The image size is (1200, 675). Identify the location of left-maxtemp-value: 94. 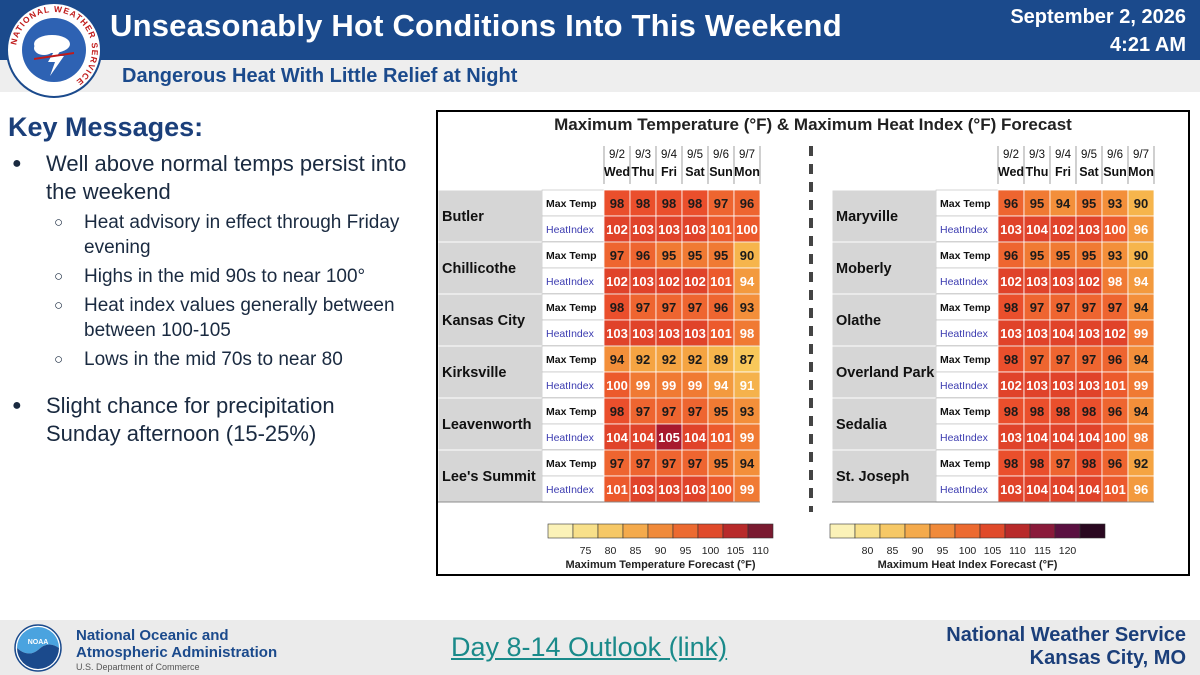
(617, 359).